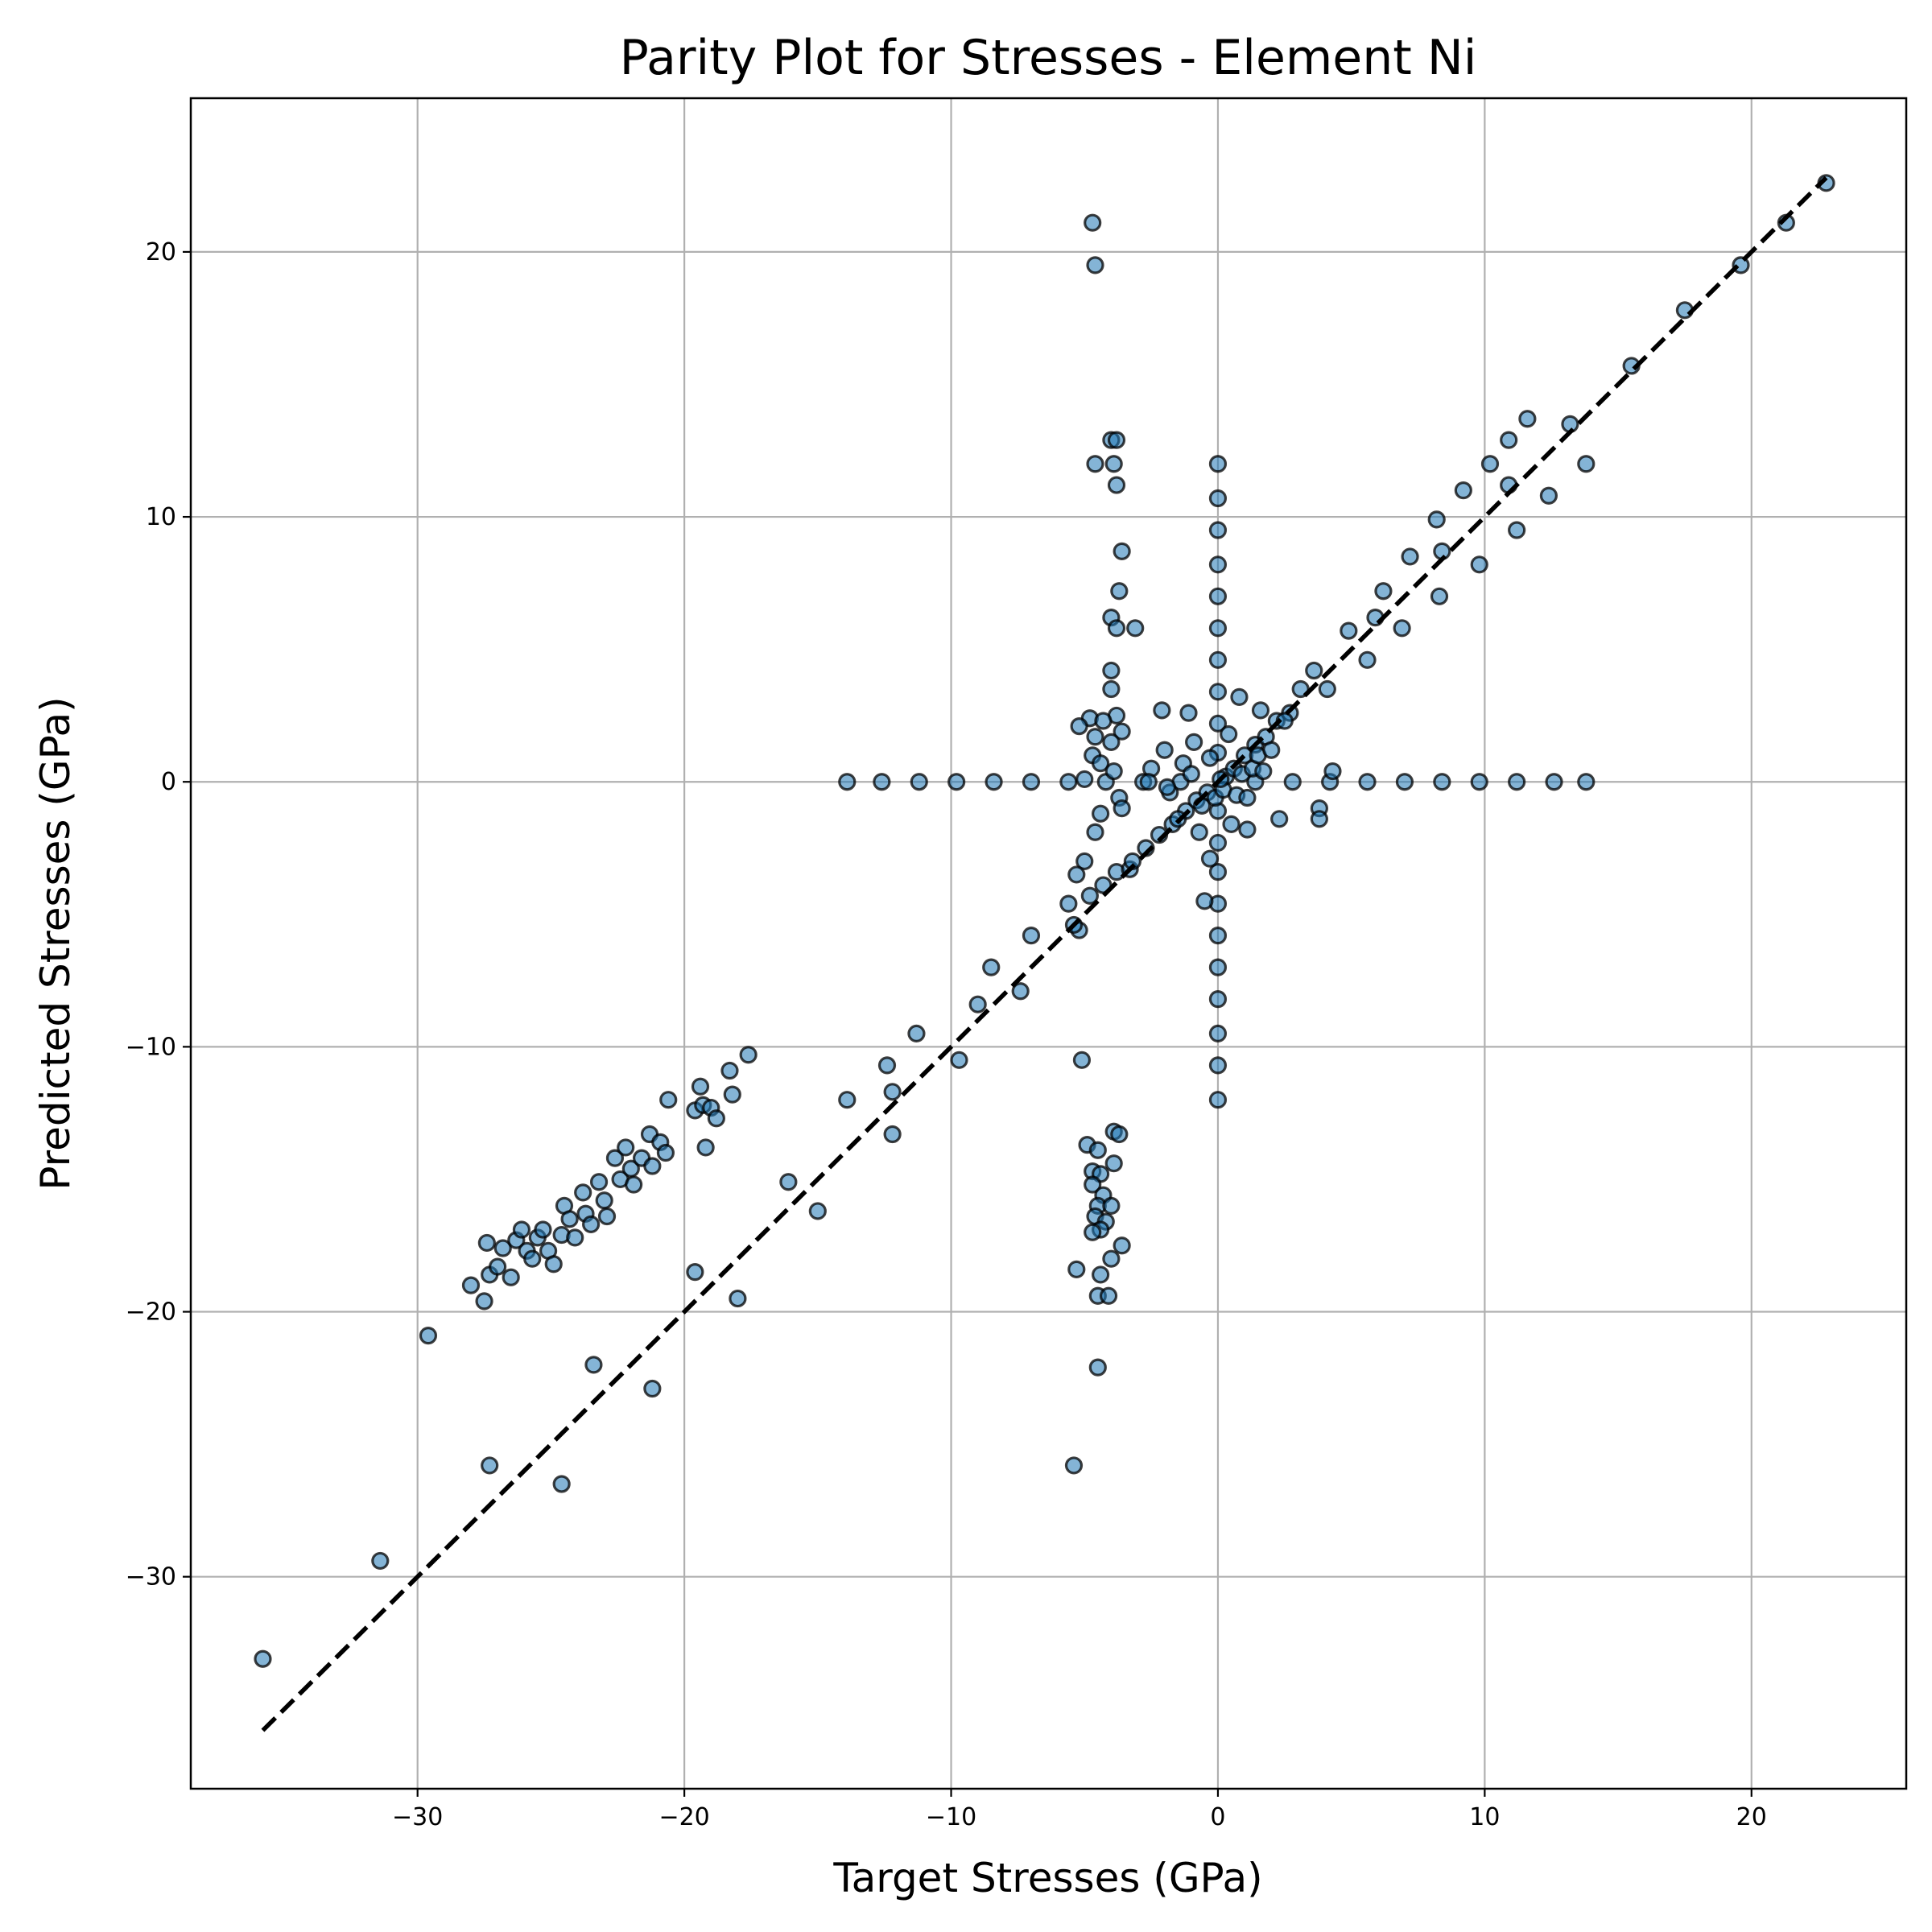 This screenshot has width=1932, height=1932. What do you see at coordinates (1751, 1817) in the screenshot?
I see `x-tick-label: 20` at bounding box center [1751, 1817].